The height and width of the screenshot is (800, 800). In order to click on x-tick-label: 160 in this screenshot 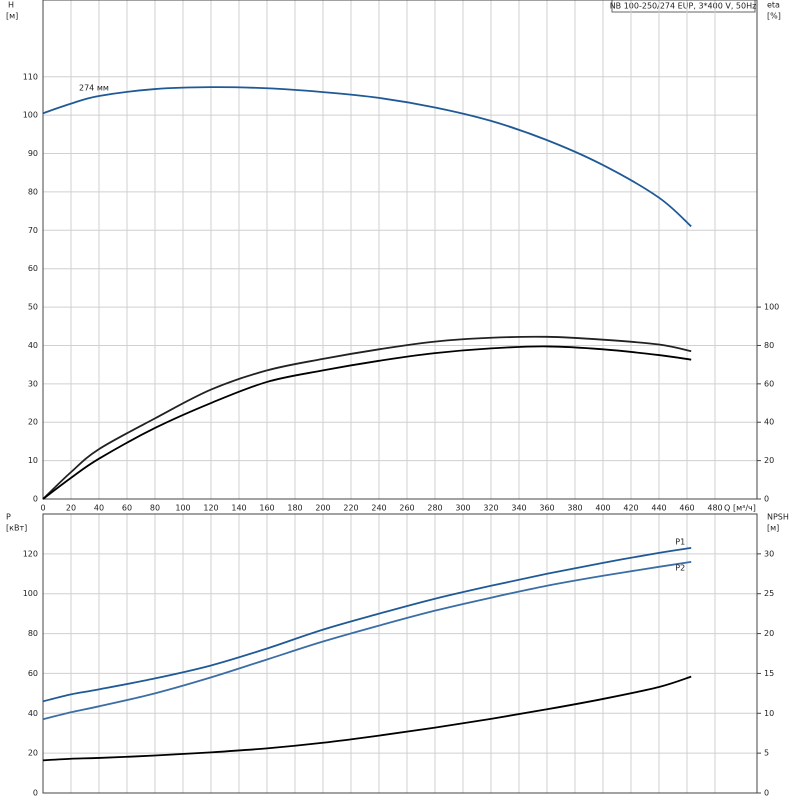, I will do `click(266, 508)`.